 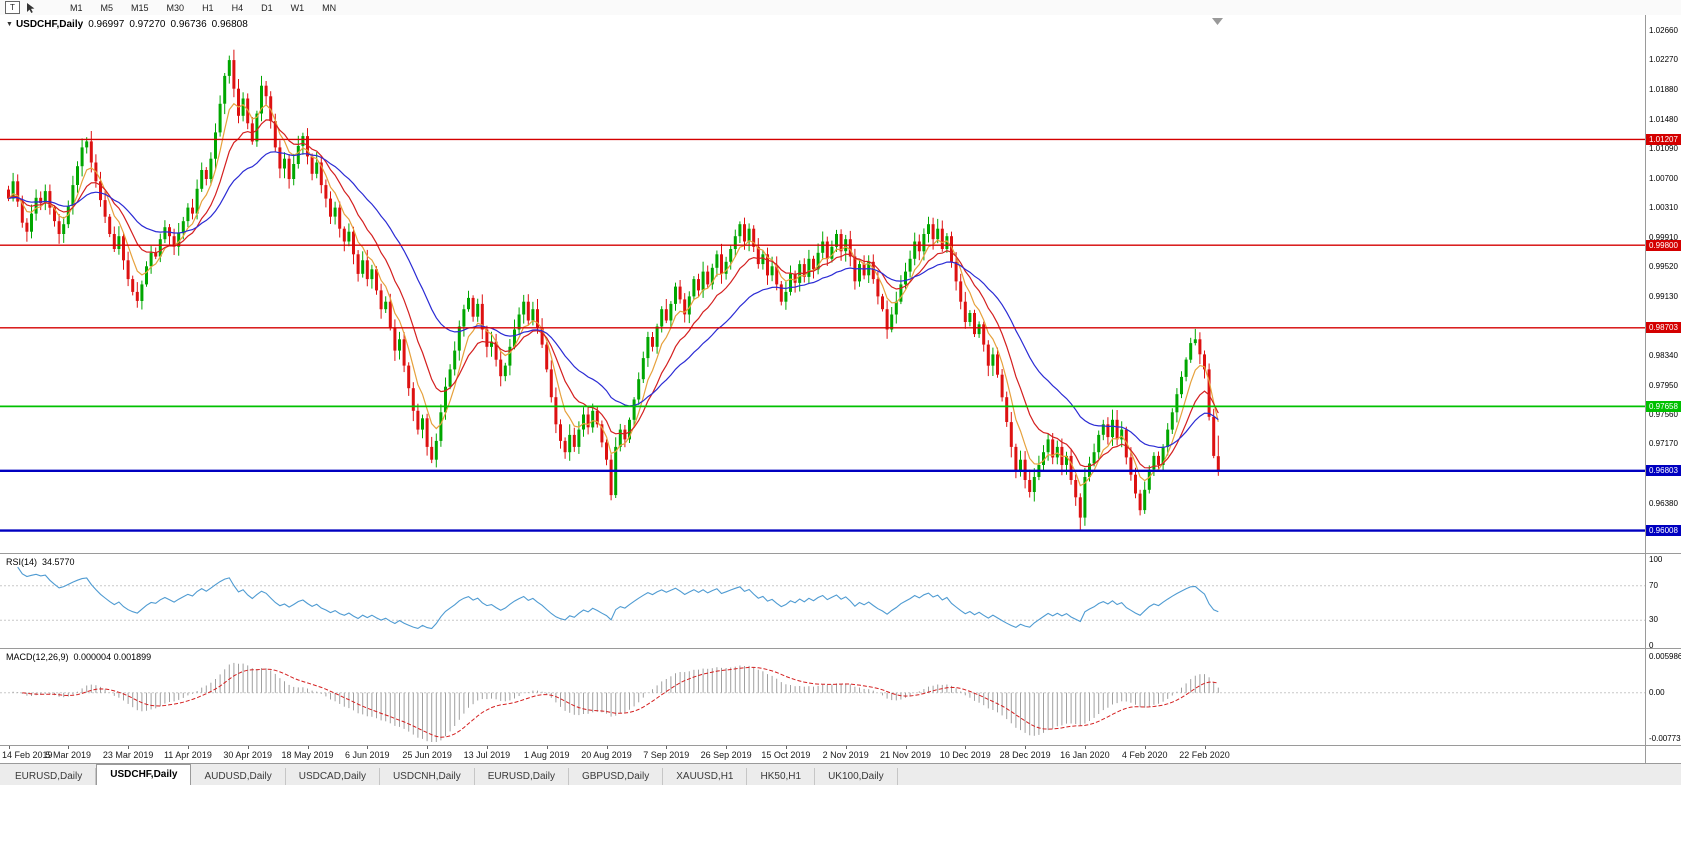 What do you see at coordinates (1663, 406) in the screenshot?
I see `level-price-label: 0.97658` at bounding box center [1663, 406].